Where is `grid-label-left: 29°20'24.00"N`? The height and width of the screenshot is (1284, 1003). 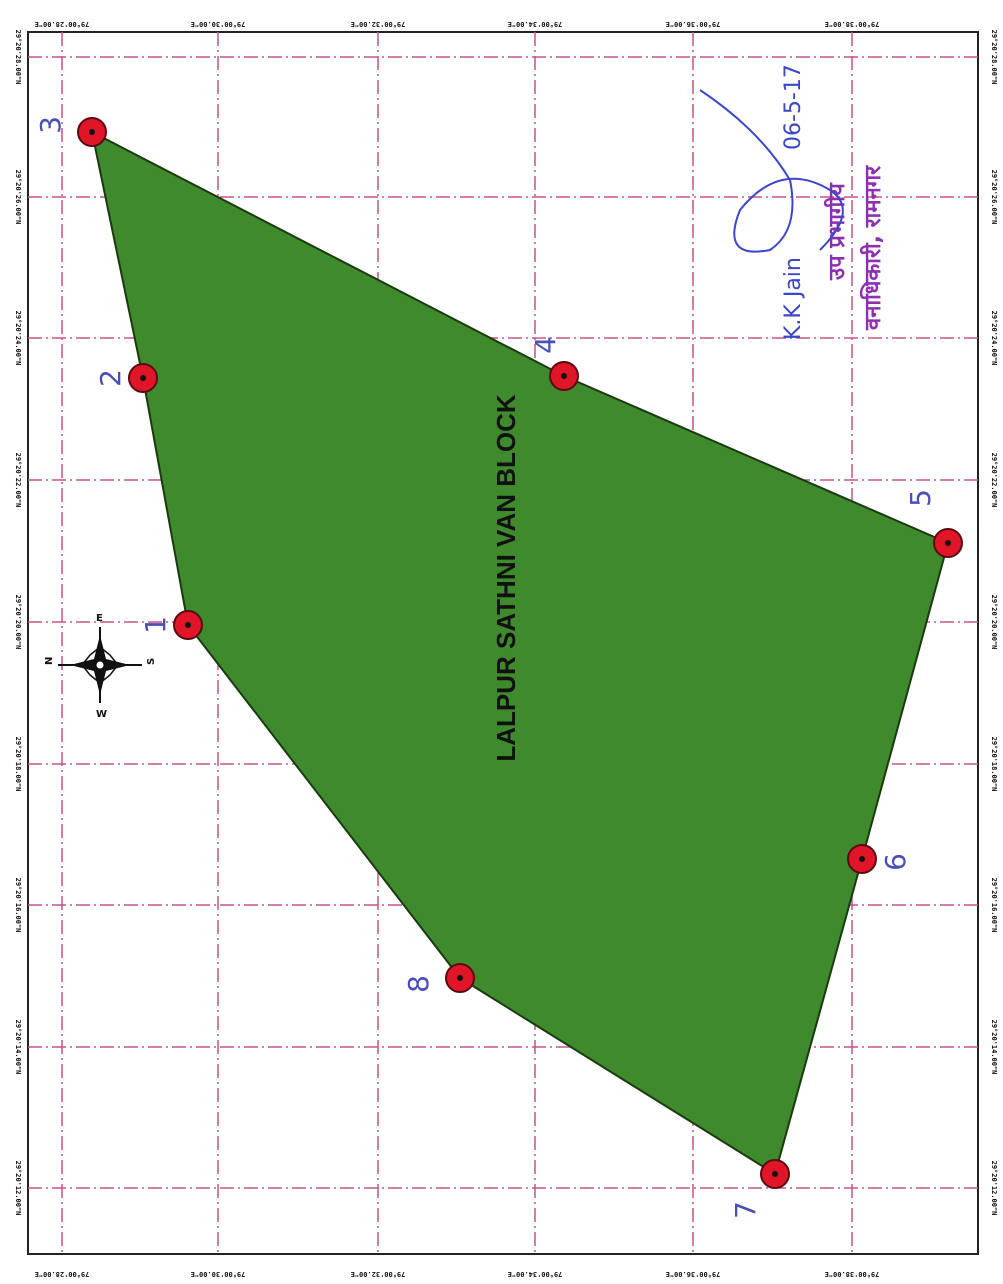
grid-label-left: 29°20'24.00"N is located at coordinates (18, 338).